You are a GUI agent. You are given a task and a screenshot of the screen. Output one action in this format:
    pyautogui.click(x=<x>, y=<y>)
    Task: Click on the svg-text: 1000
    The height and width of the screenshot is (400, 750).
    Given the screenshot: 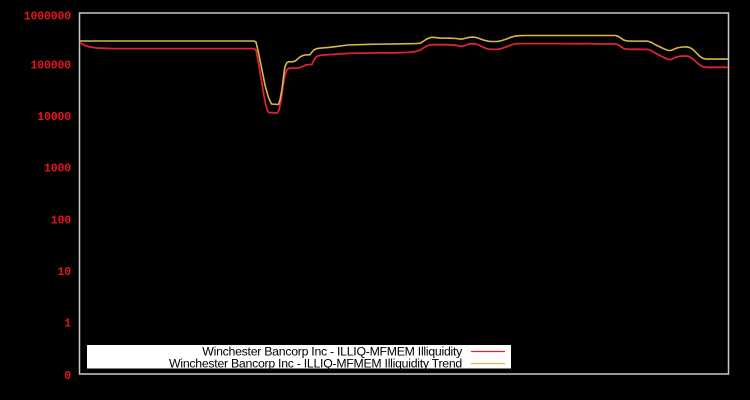 What is the action you would take?
    pyautogui.click(x=57, y=168)
    